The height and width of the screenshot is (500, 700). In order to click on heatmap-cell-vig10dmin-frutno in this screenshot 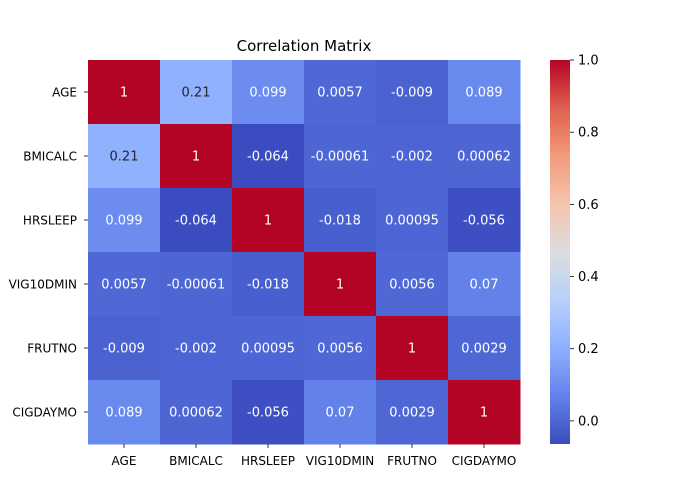, I will do `click(412, 284)`.